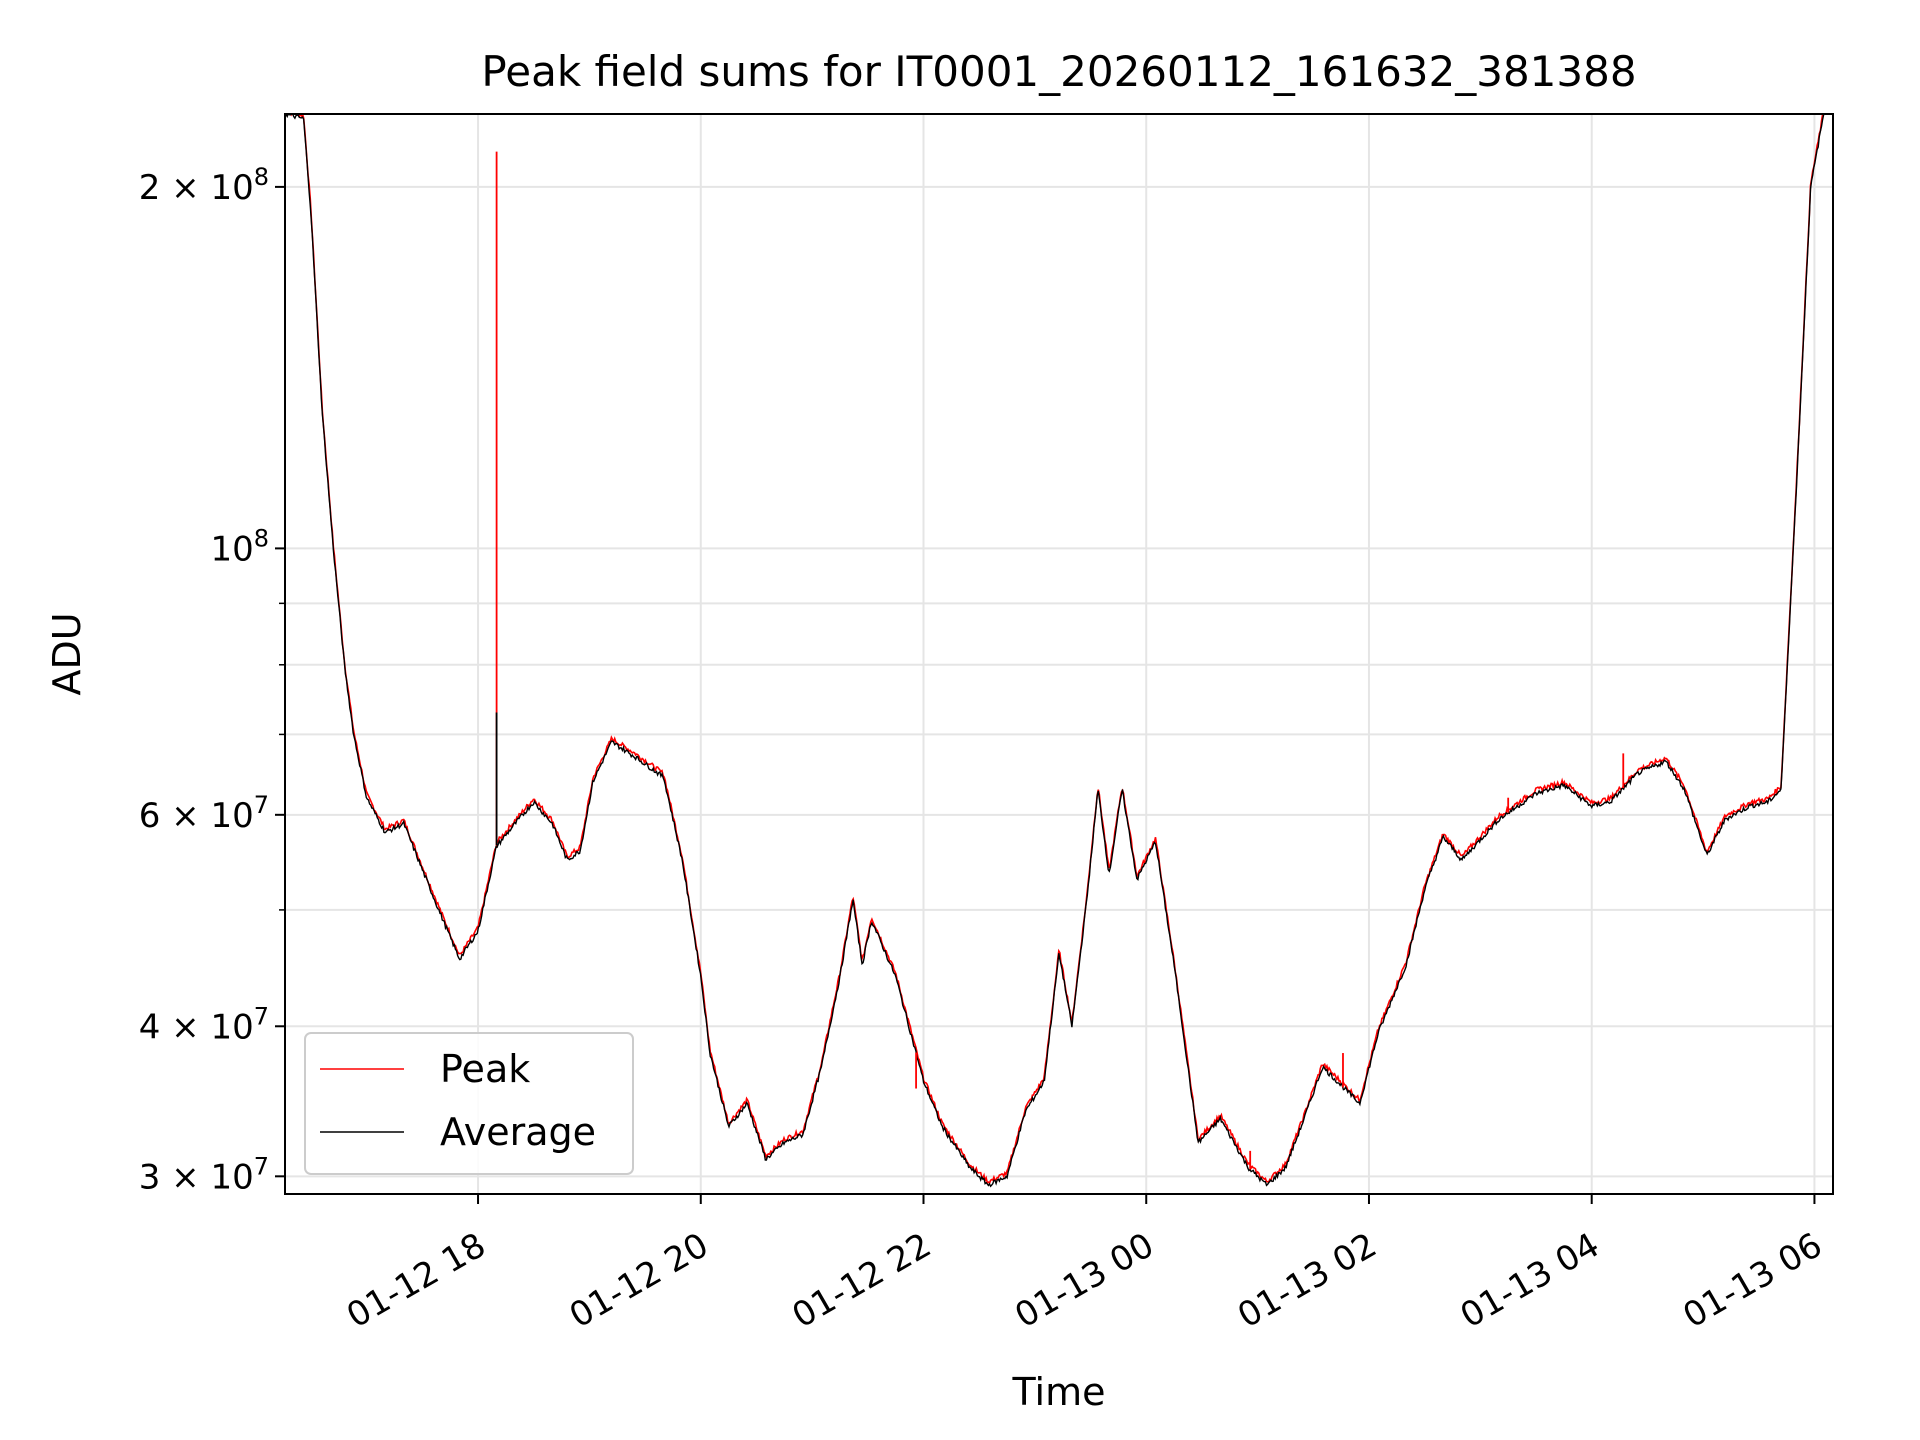 This screenshot has height=1440, width=1920. I want to click on legend: Peak Average, so click(469, 1103).